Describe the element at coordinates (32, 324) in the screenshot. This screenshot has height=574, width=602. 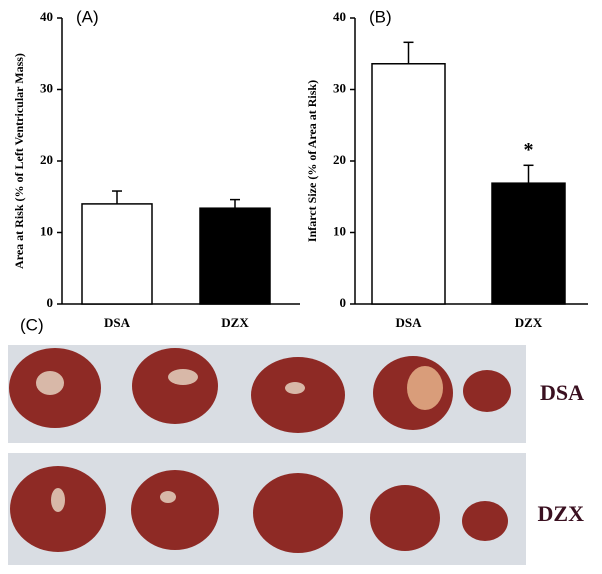
I see `panel-label: (C)` at that location.